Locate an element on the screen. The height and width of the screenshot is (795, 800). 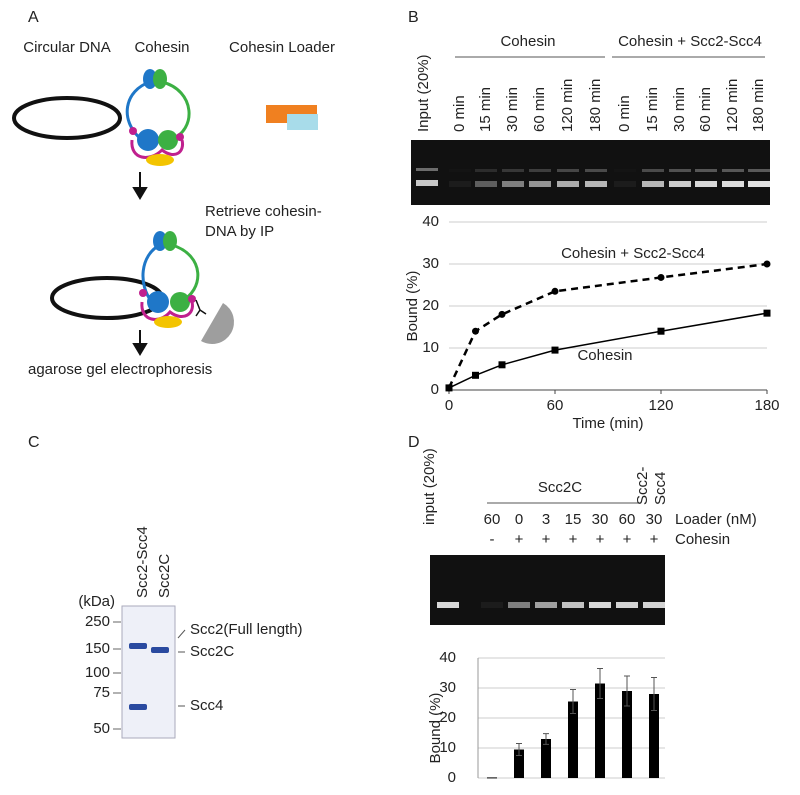
band-label: Scc2C is located at coordinates (212, 651).